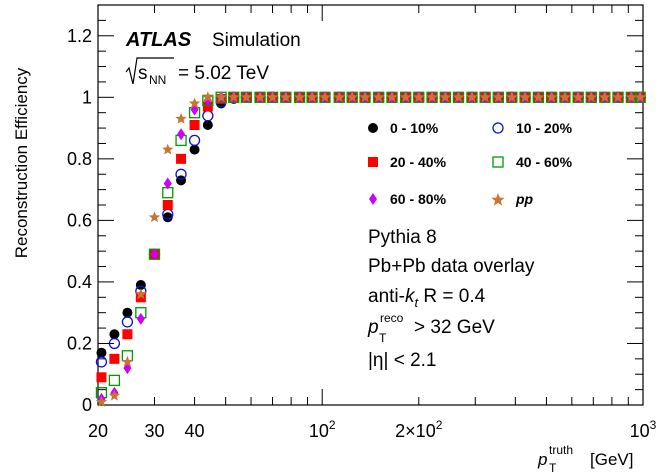 This screenshot has height=476, width=660. Describe the element at coordinates (98, 431) in the screenshot. I see `x-tick-label: 20` at that location.